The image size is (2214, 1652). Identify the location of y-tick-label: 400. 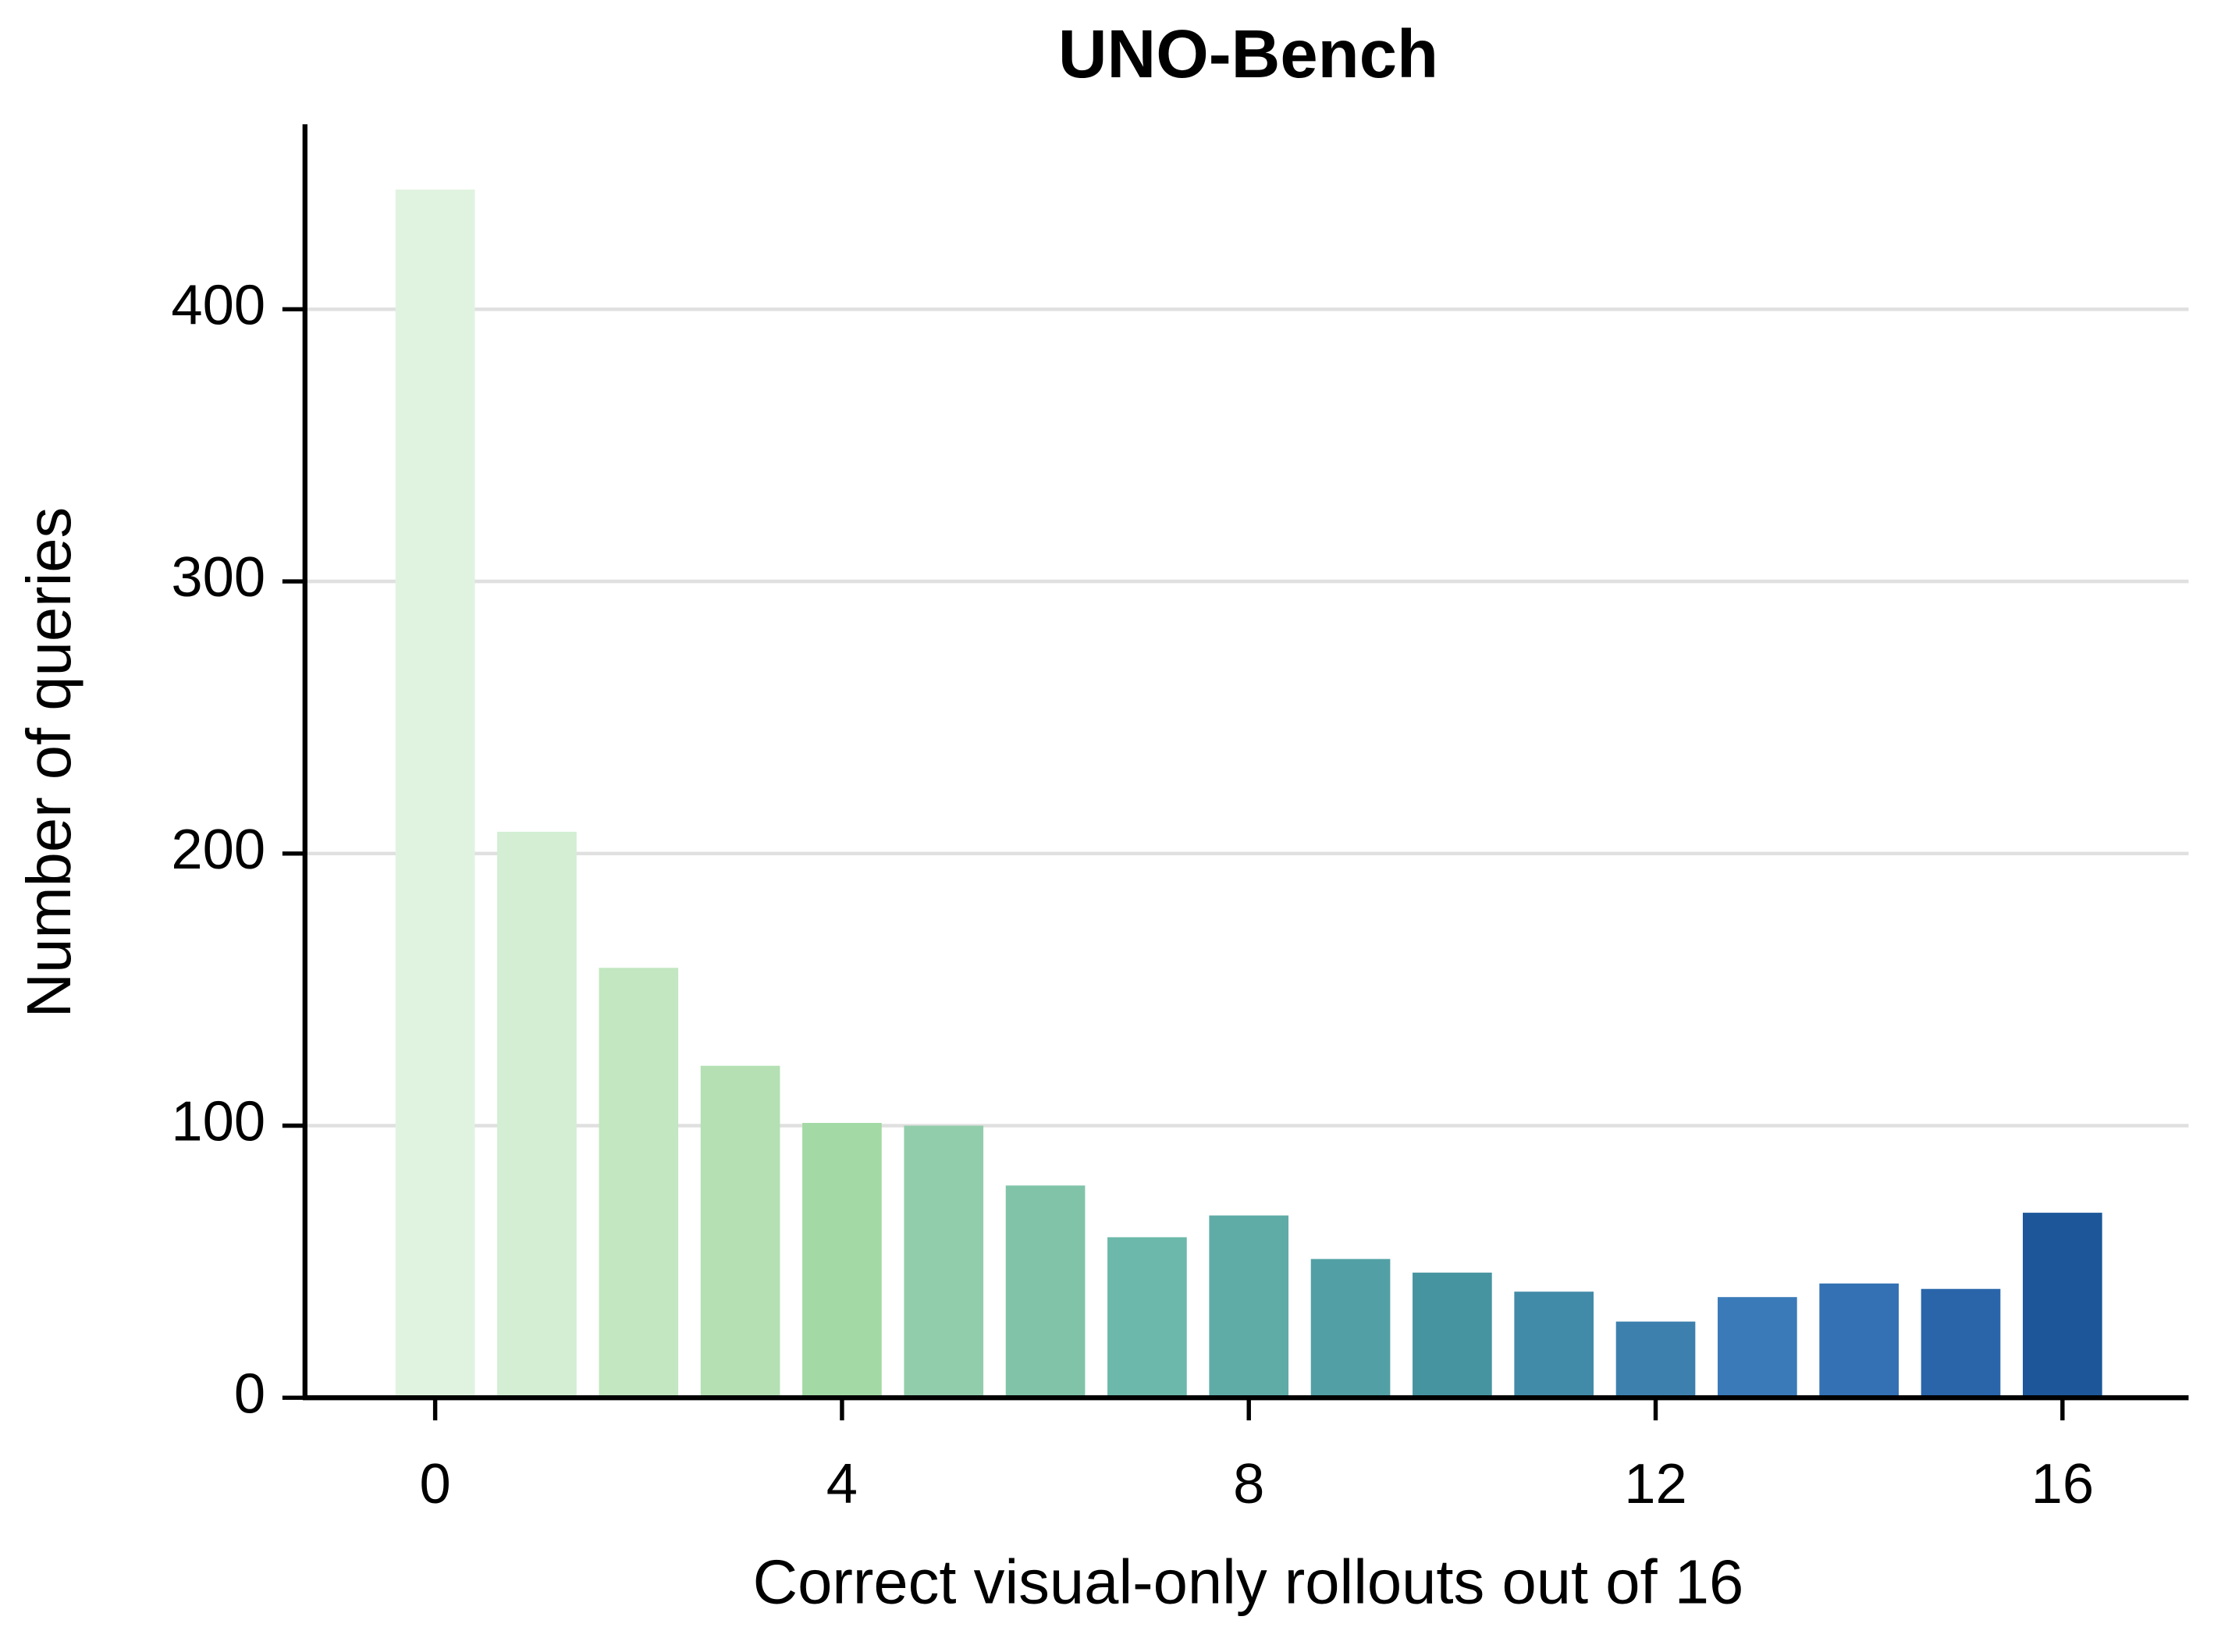
(218, 305).